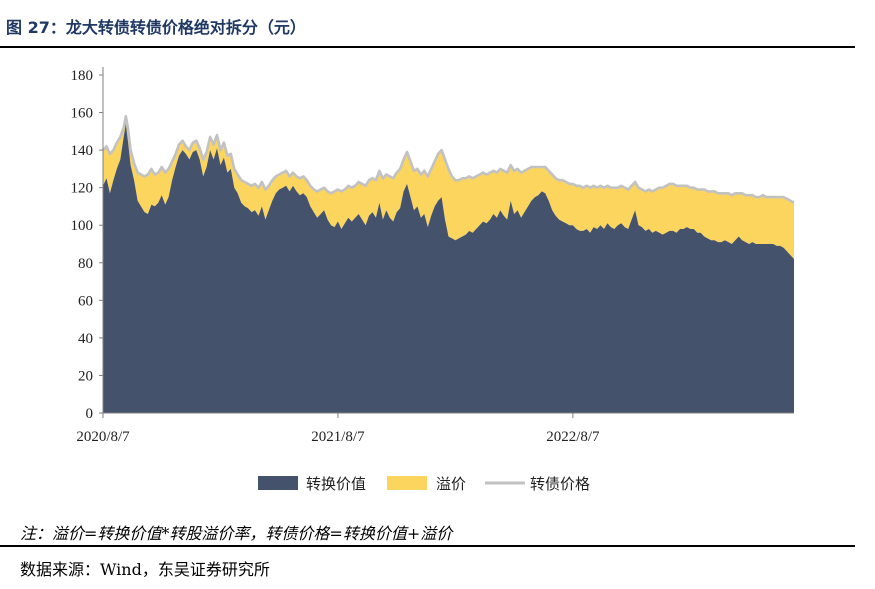 This screenshot has height=589, width=875. Describe the element at coordinates (236, 533) in the screenshot. I see `figure-note: 注：溢价=转换价值*转股溢价率，转债价格=转换价值+溢价` at that location.